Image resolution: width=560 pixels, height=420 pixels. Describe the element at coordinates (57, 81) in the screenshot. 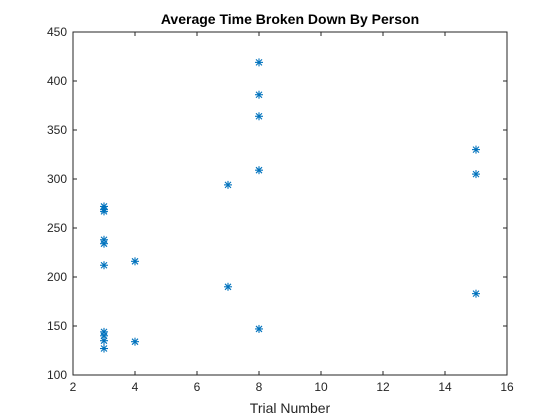

I see `y-tick-label: 400` at that location.